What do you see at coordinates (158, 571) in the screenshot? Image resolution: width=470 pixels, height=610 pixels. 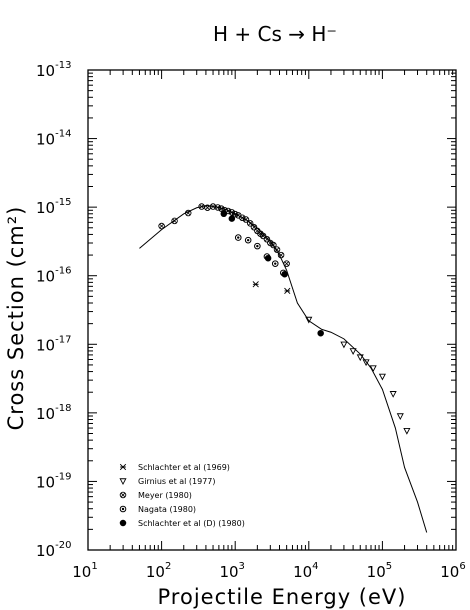 I see `x-tick-label: 10²` at bounding box center [158, 571].